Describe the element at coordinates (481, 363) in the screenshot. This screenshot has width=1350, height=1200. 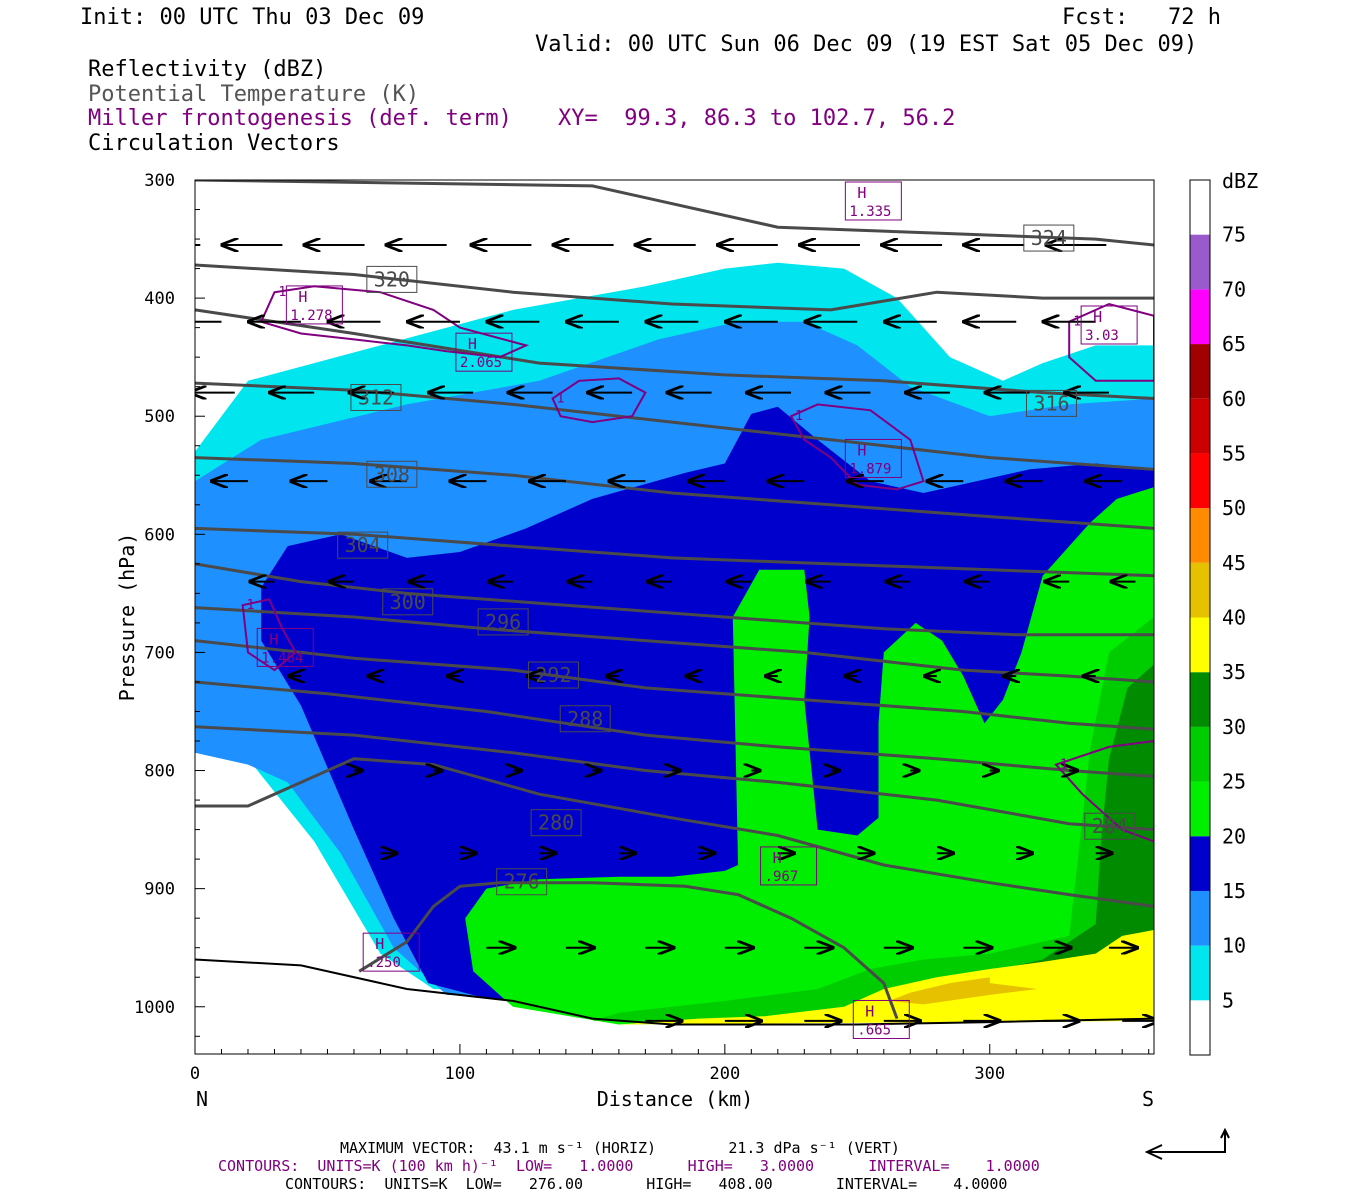
I see `fronto-max-value: 2.065` at that location.